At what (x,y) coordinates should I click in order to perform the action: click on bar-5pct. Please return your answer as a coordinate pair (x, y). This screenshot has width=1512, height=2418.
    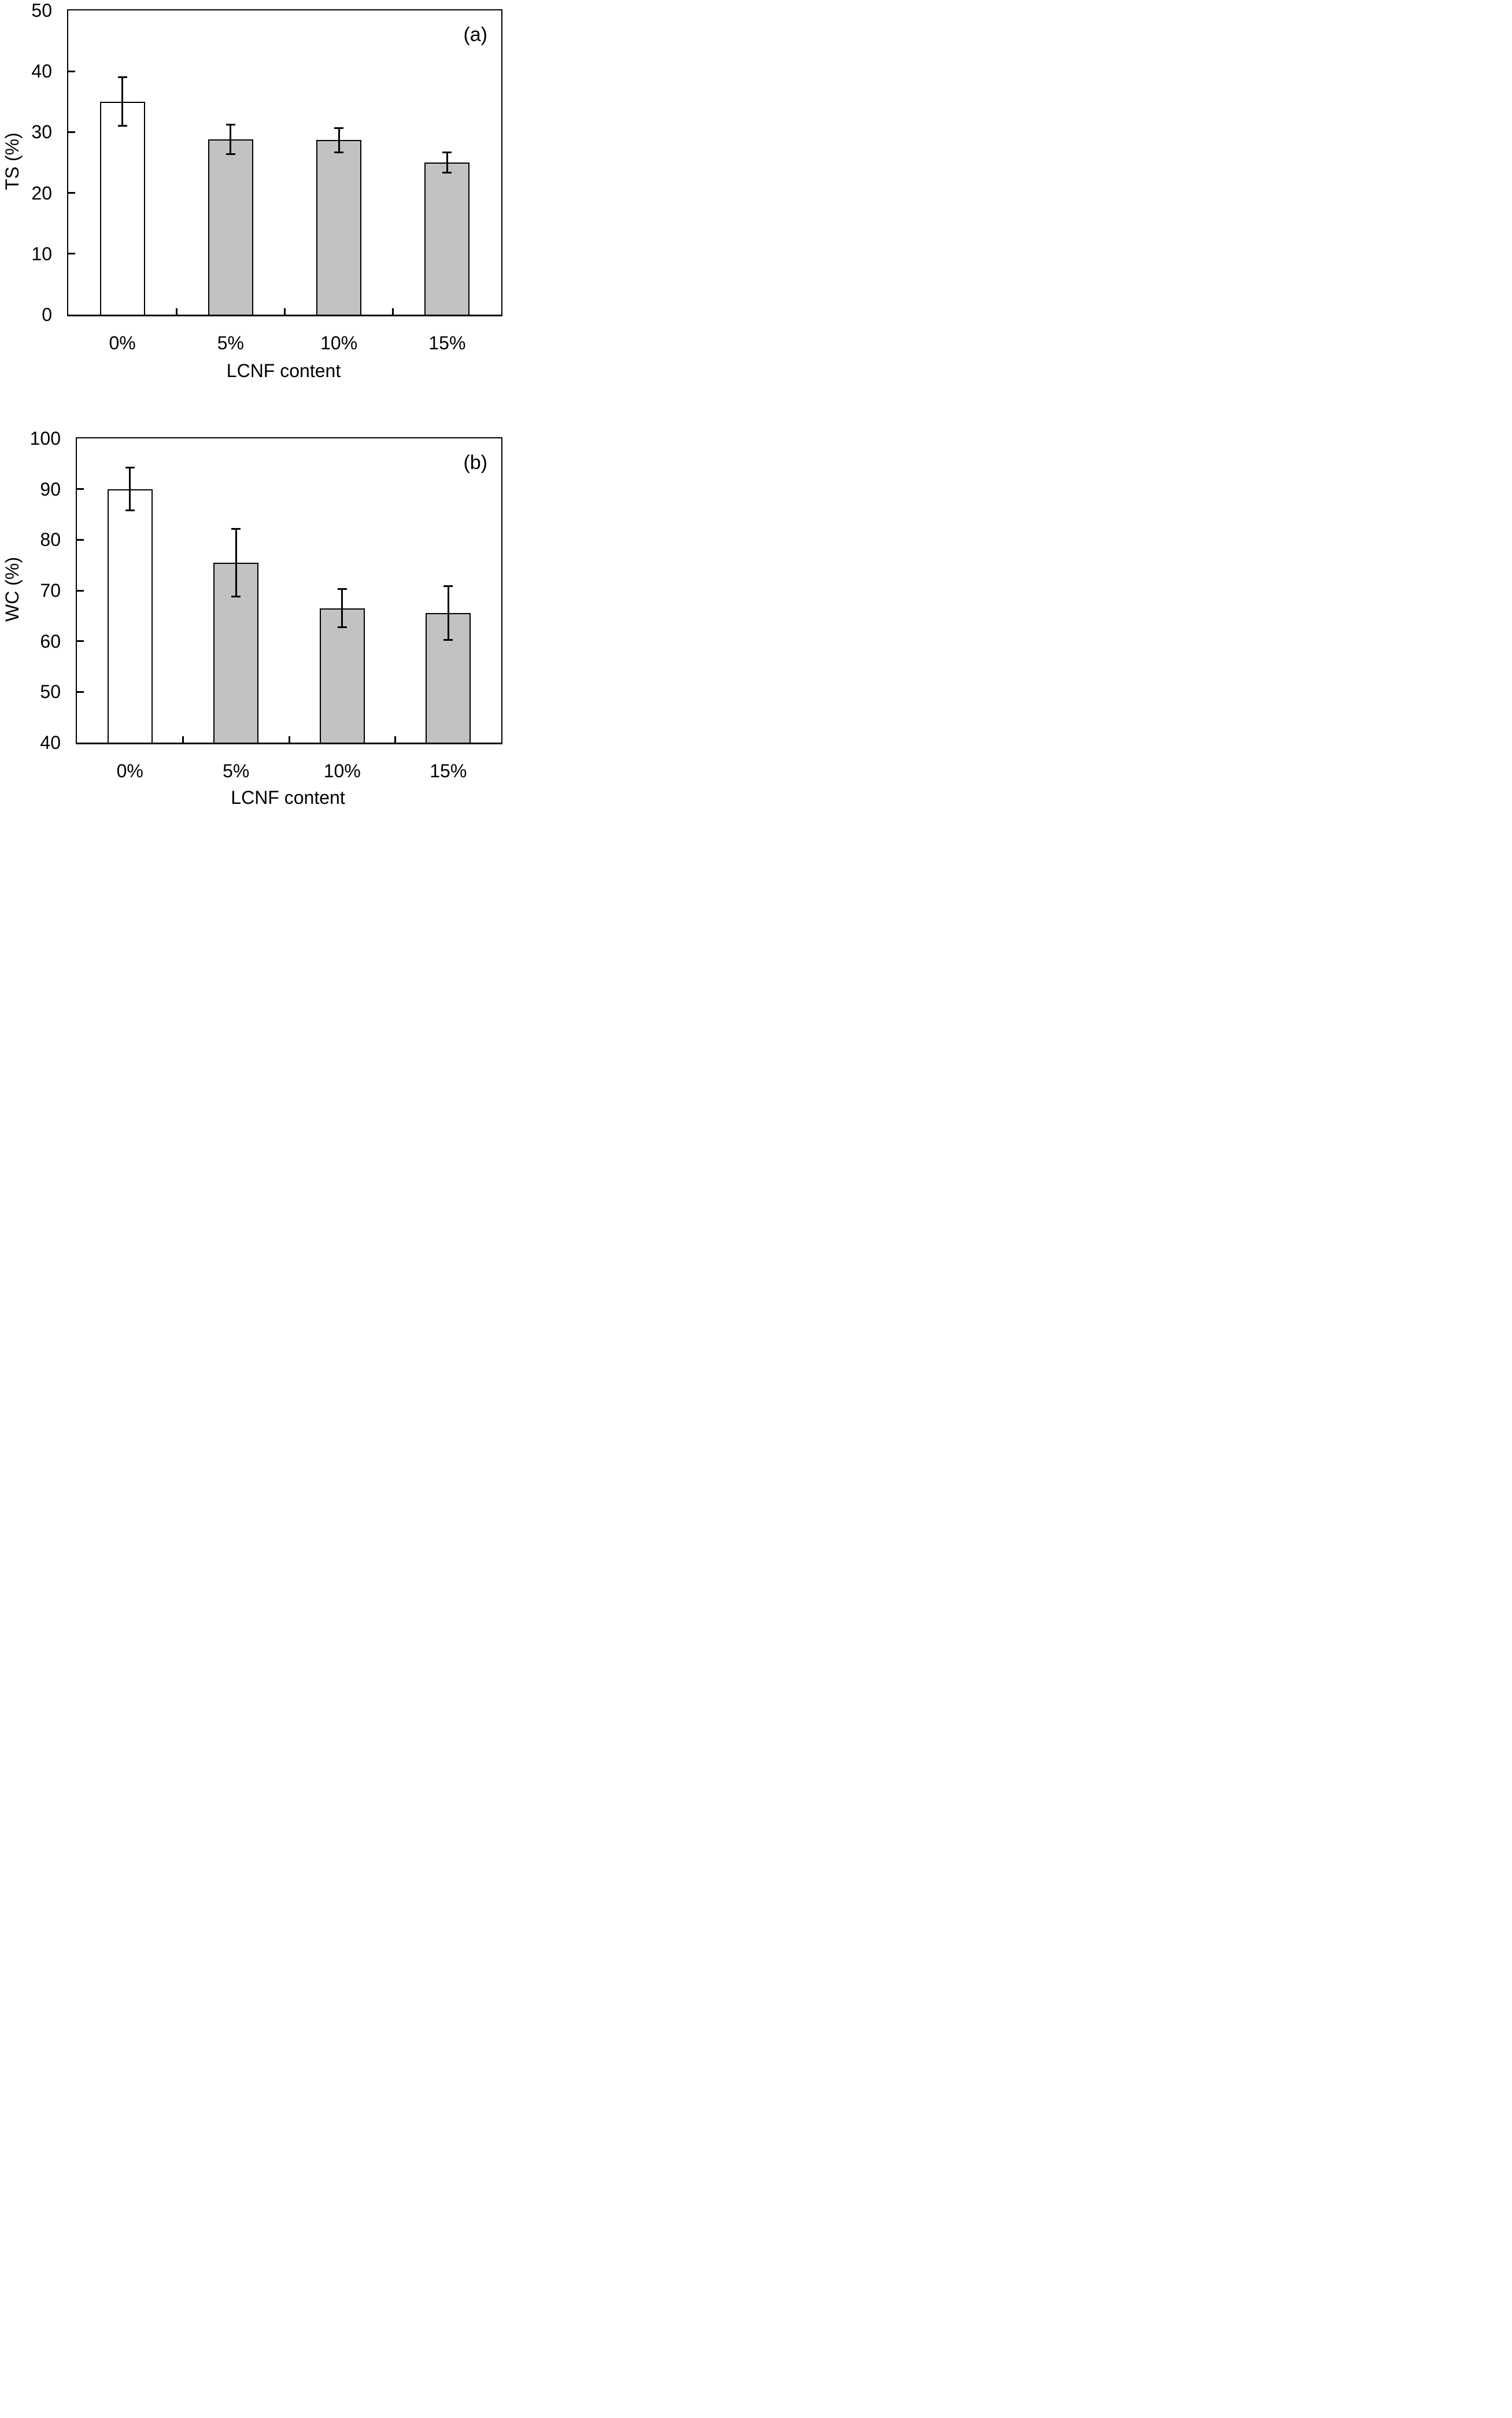
    Looking at the image, I should click on (230, 227).